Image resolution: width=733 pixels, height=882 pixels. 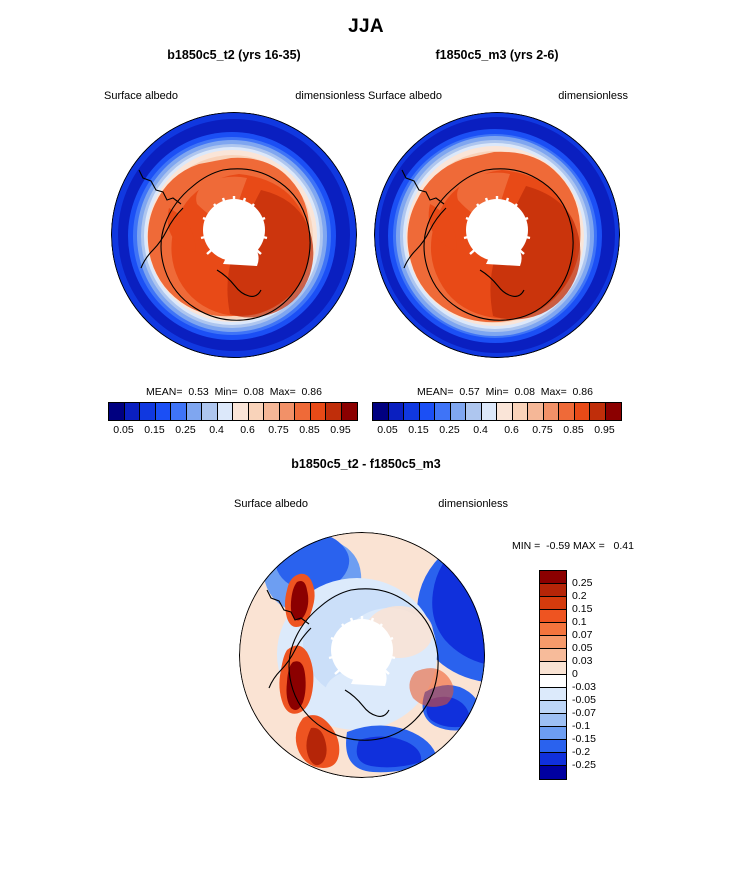 I want to click on variable-label-right: Surface albedo, so click(x=405, y=96).